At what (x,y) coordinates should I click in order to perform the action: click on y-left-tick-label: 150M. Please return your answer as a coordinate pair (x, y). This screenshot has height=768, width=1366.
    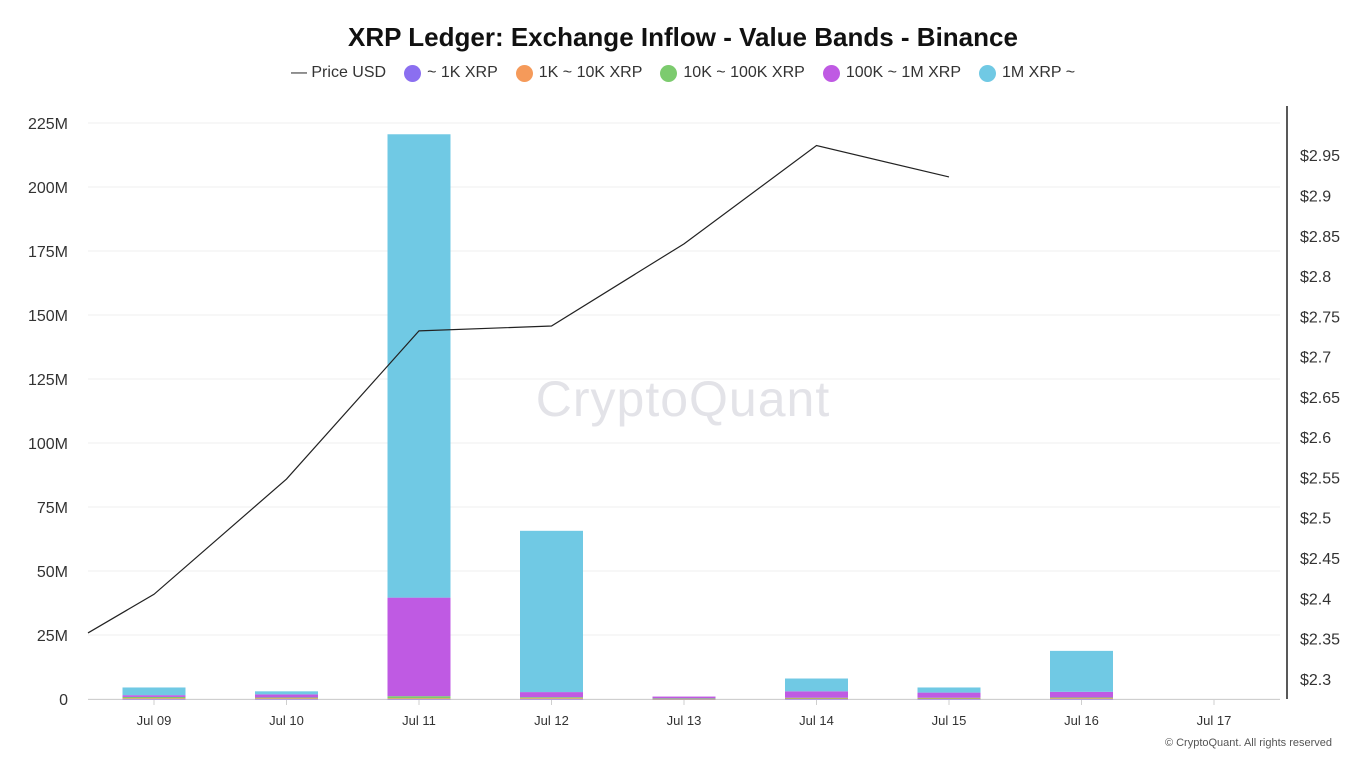
    Looking at the image, I should click on (48, 316).